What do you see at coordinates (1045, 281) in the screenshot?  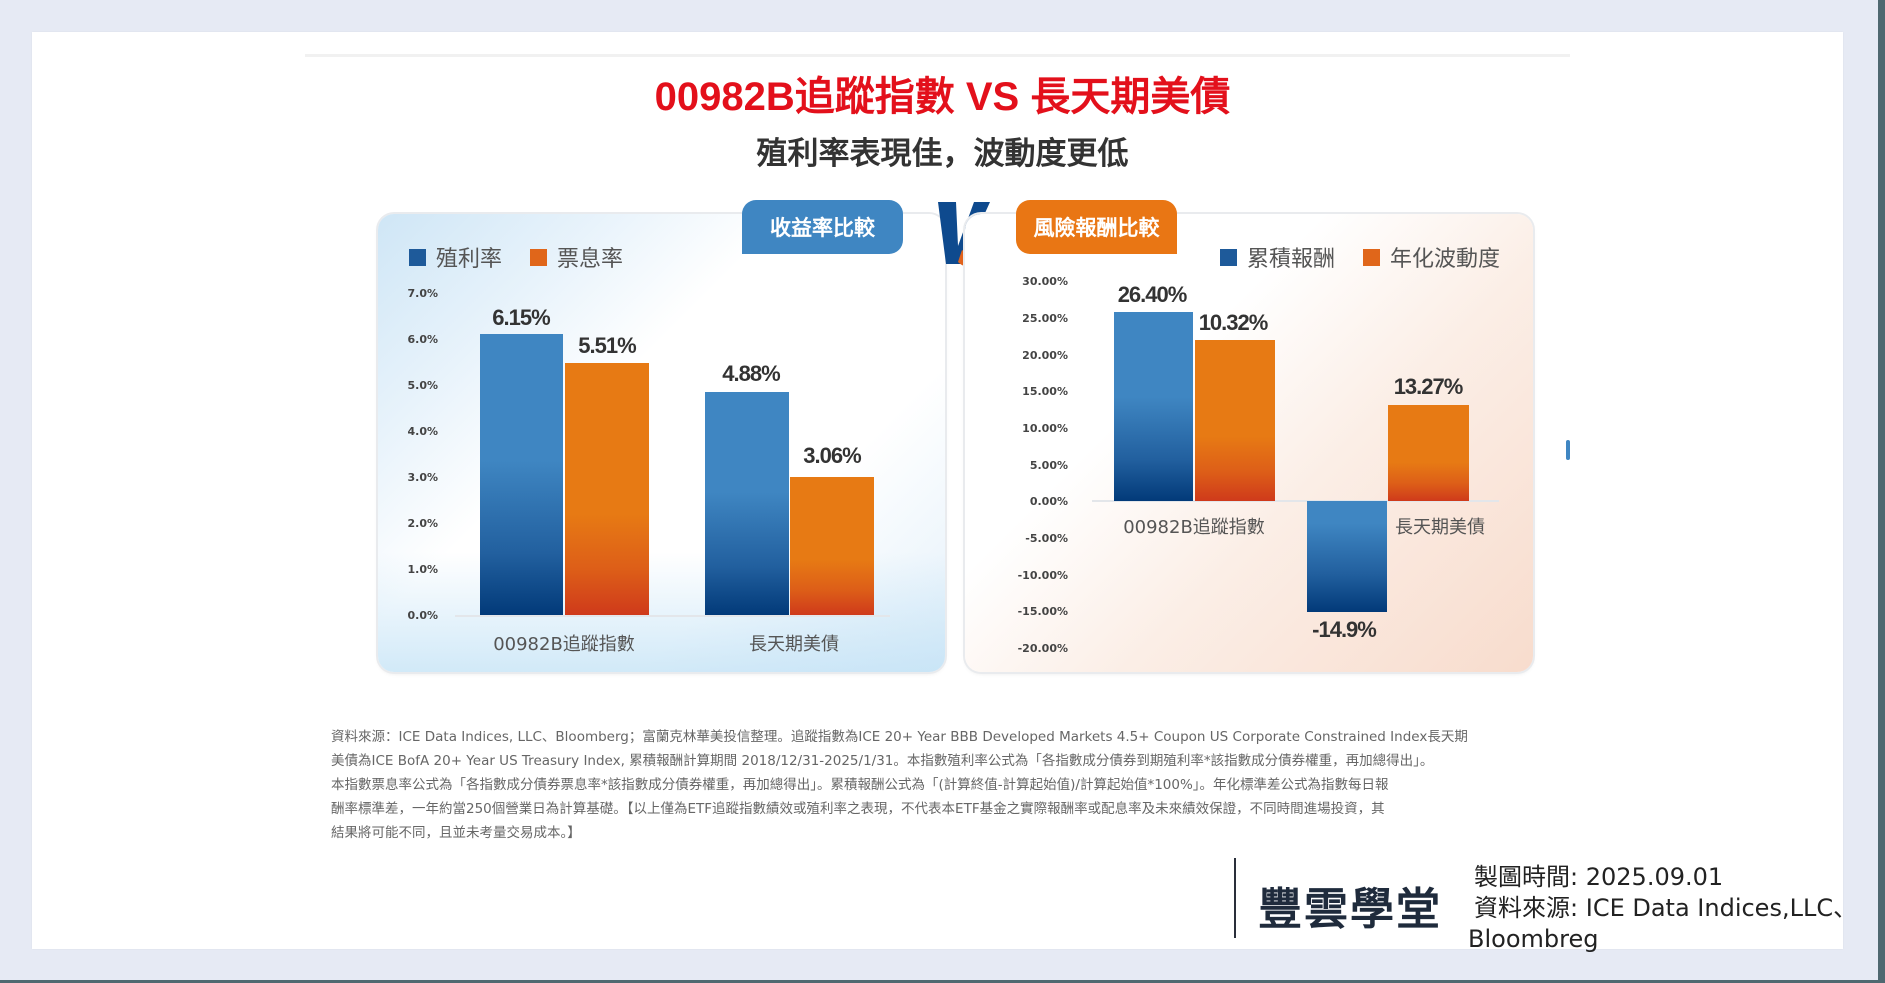 I see `y-tick: 30.00%` at bounding box center [1045, 281].